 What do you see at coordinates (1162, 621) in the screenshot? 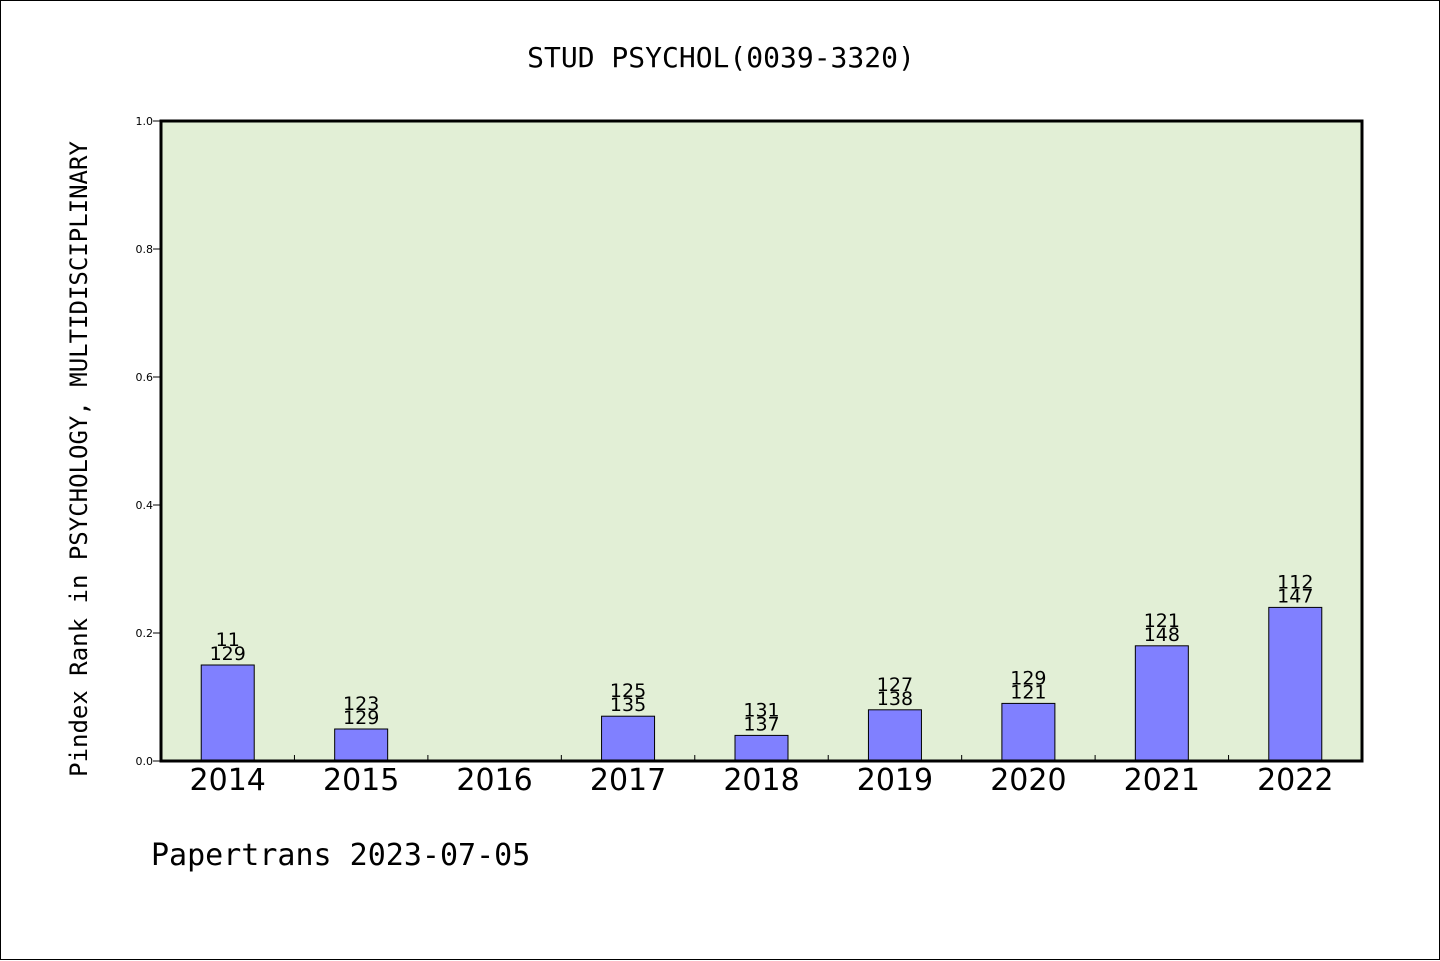
I see `bar-label-top: 121` at bounding box center [1162, 621].